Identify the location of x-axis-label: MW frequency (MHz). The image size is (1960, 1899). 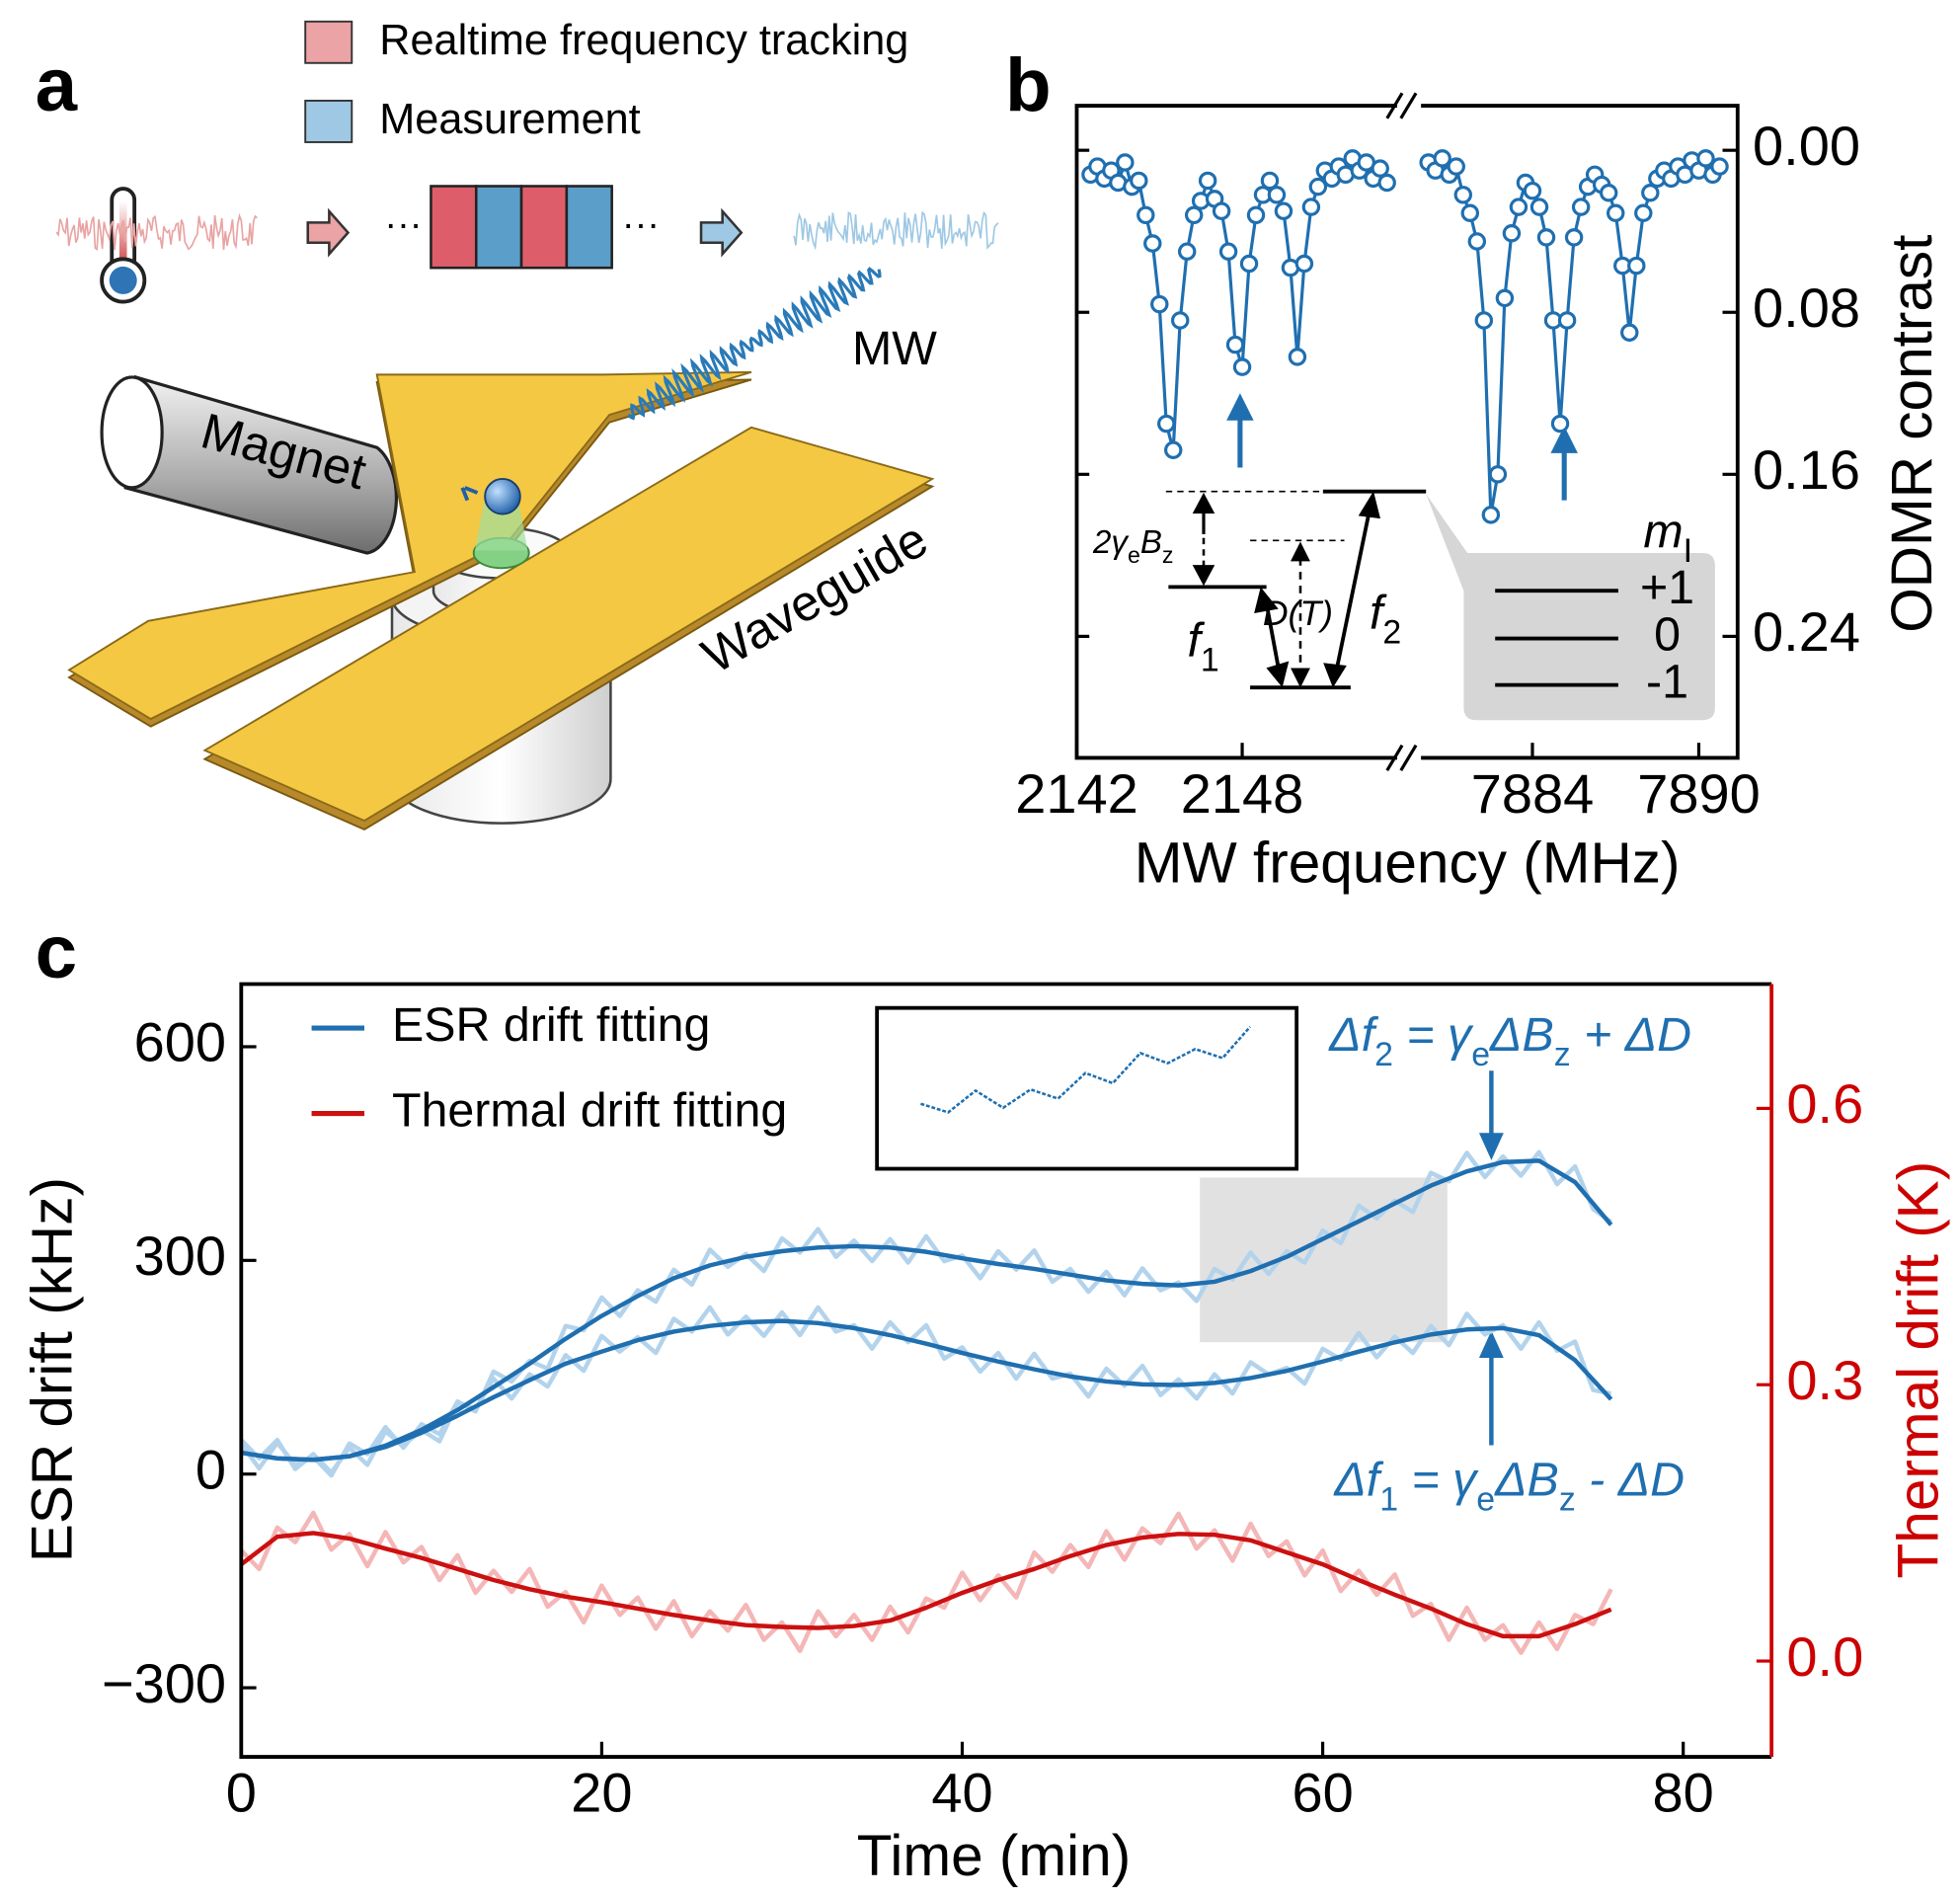
(1408, 863).